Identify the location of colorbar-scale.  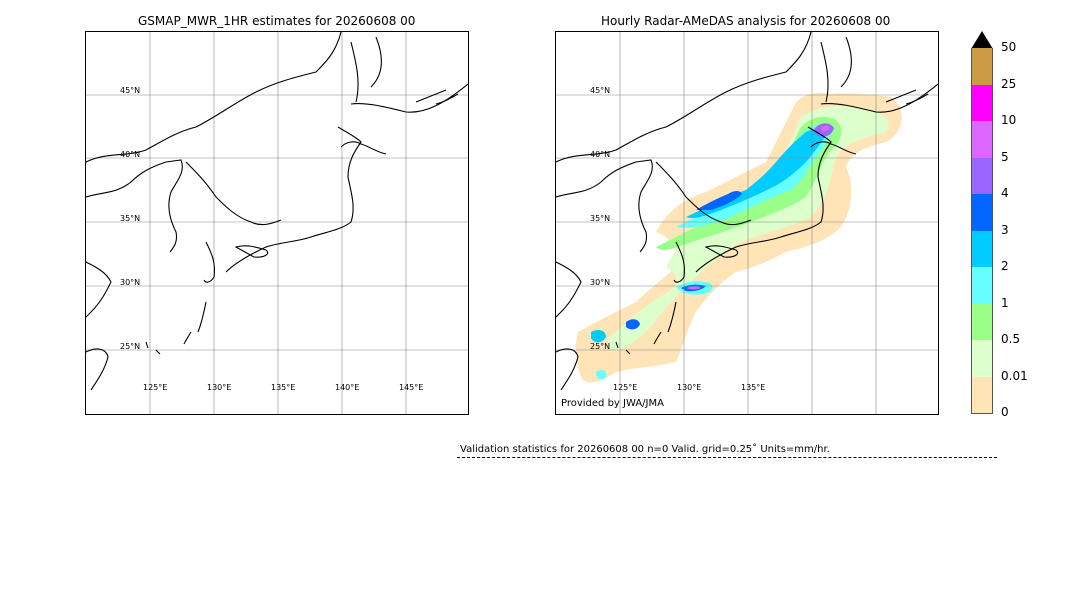
(982, 231).